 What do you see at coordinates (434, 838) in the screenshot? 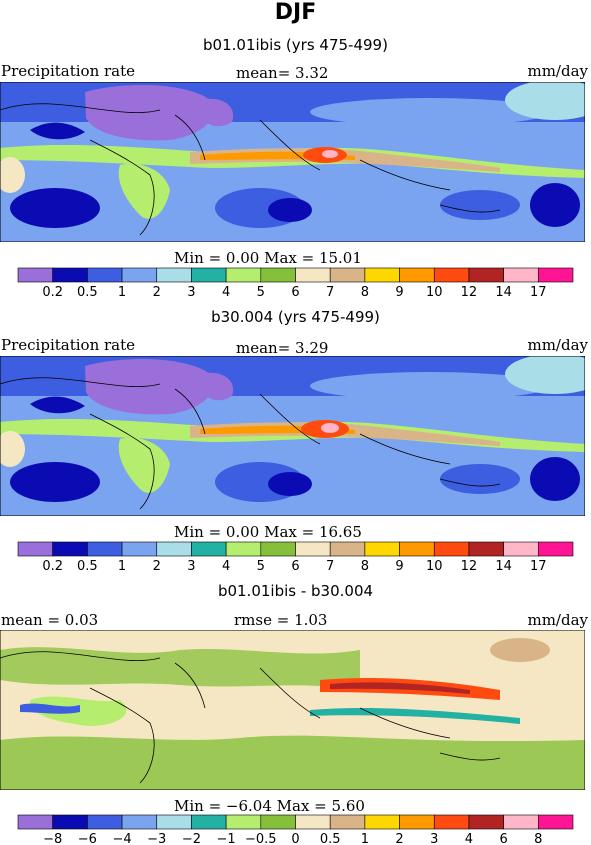
I see `panel3-colorbar-tick-label: 3` at bounding box center [434, 838].